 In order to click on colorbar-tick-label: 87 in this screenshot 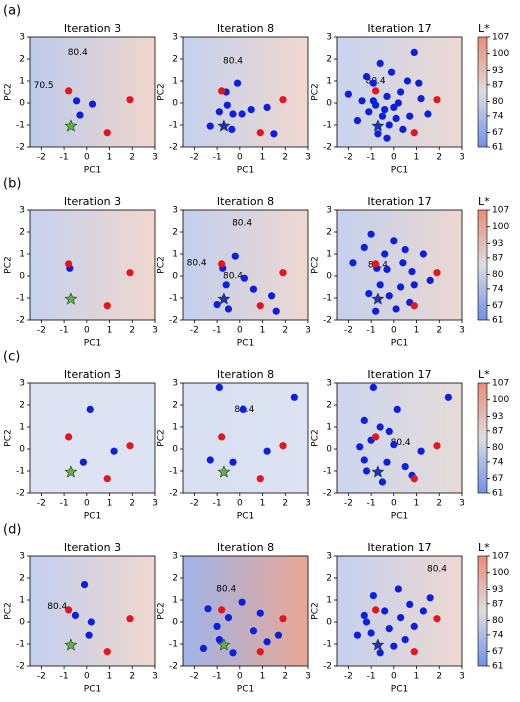, I will do `click(497, 85)`.